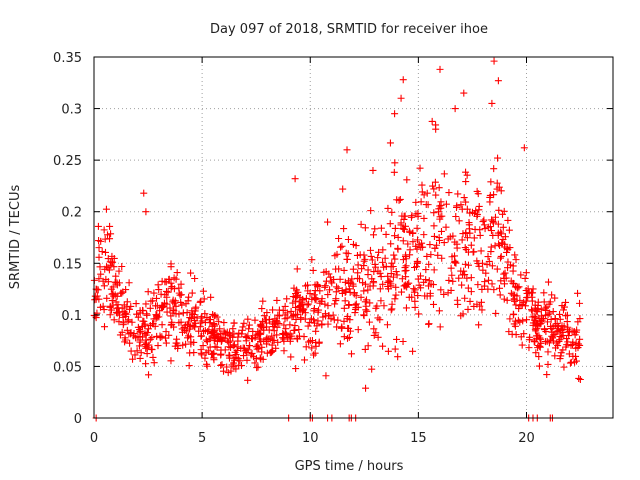  I want to click on y-tick-labels: 0 0.05 0.1 0.15 0.2 0.25 0.3 0.35, so click(67, 239).